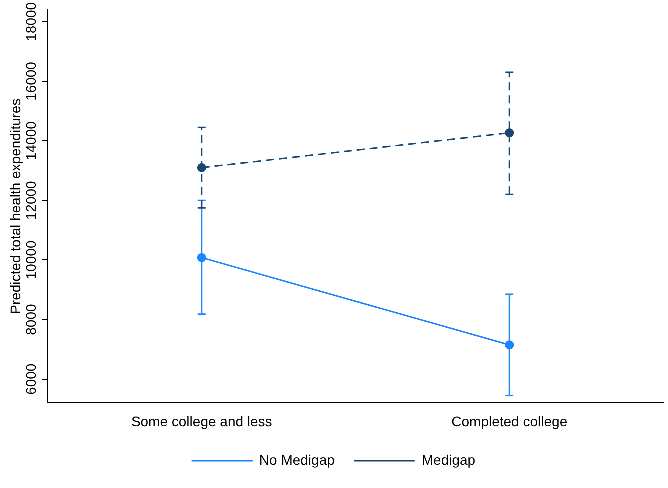  I want to click on y-tick-label: 10000, so click(30, 260).